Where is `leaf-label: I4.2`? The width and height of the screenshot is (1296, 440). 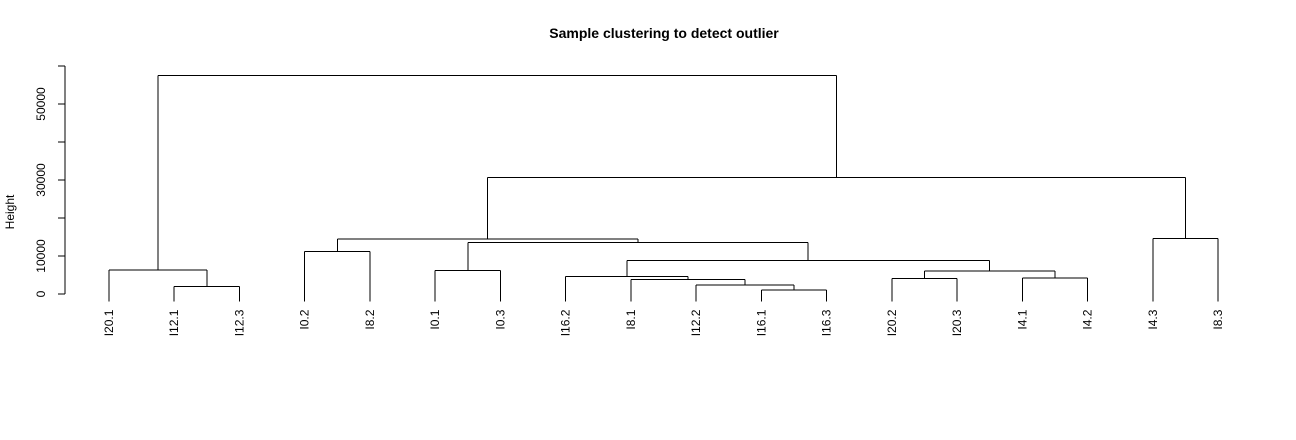 leaf-label: I4.2 is located at coordinates (1088, 319).